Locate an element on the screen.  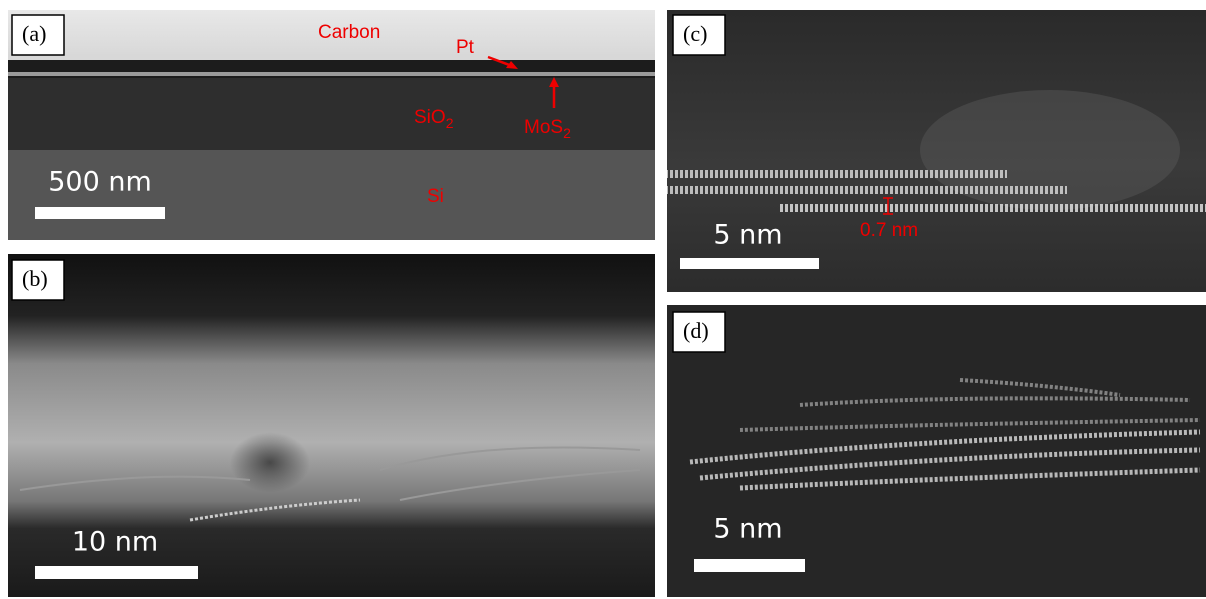
annotation: Carbon is located at coordinates (349, 32).